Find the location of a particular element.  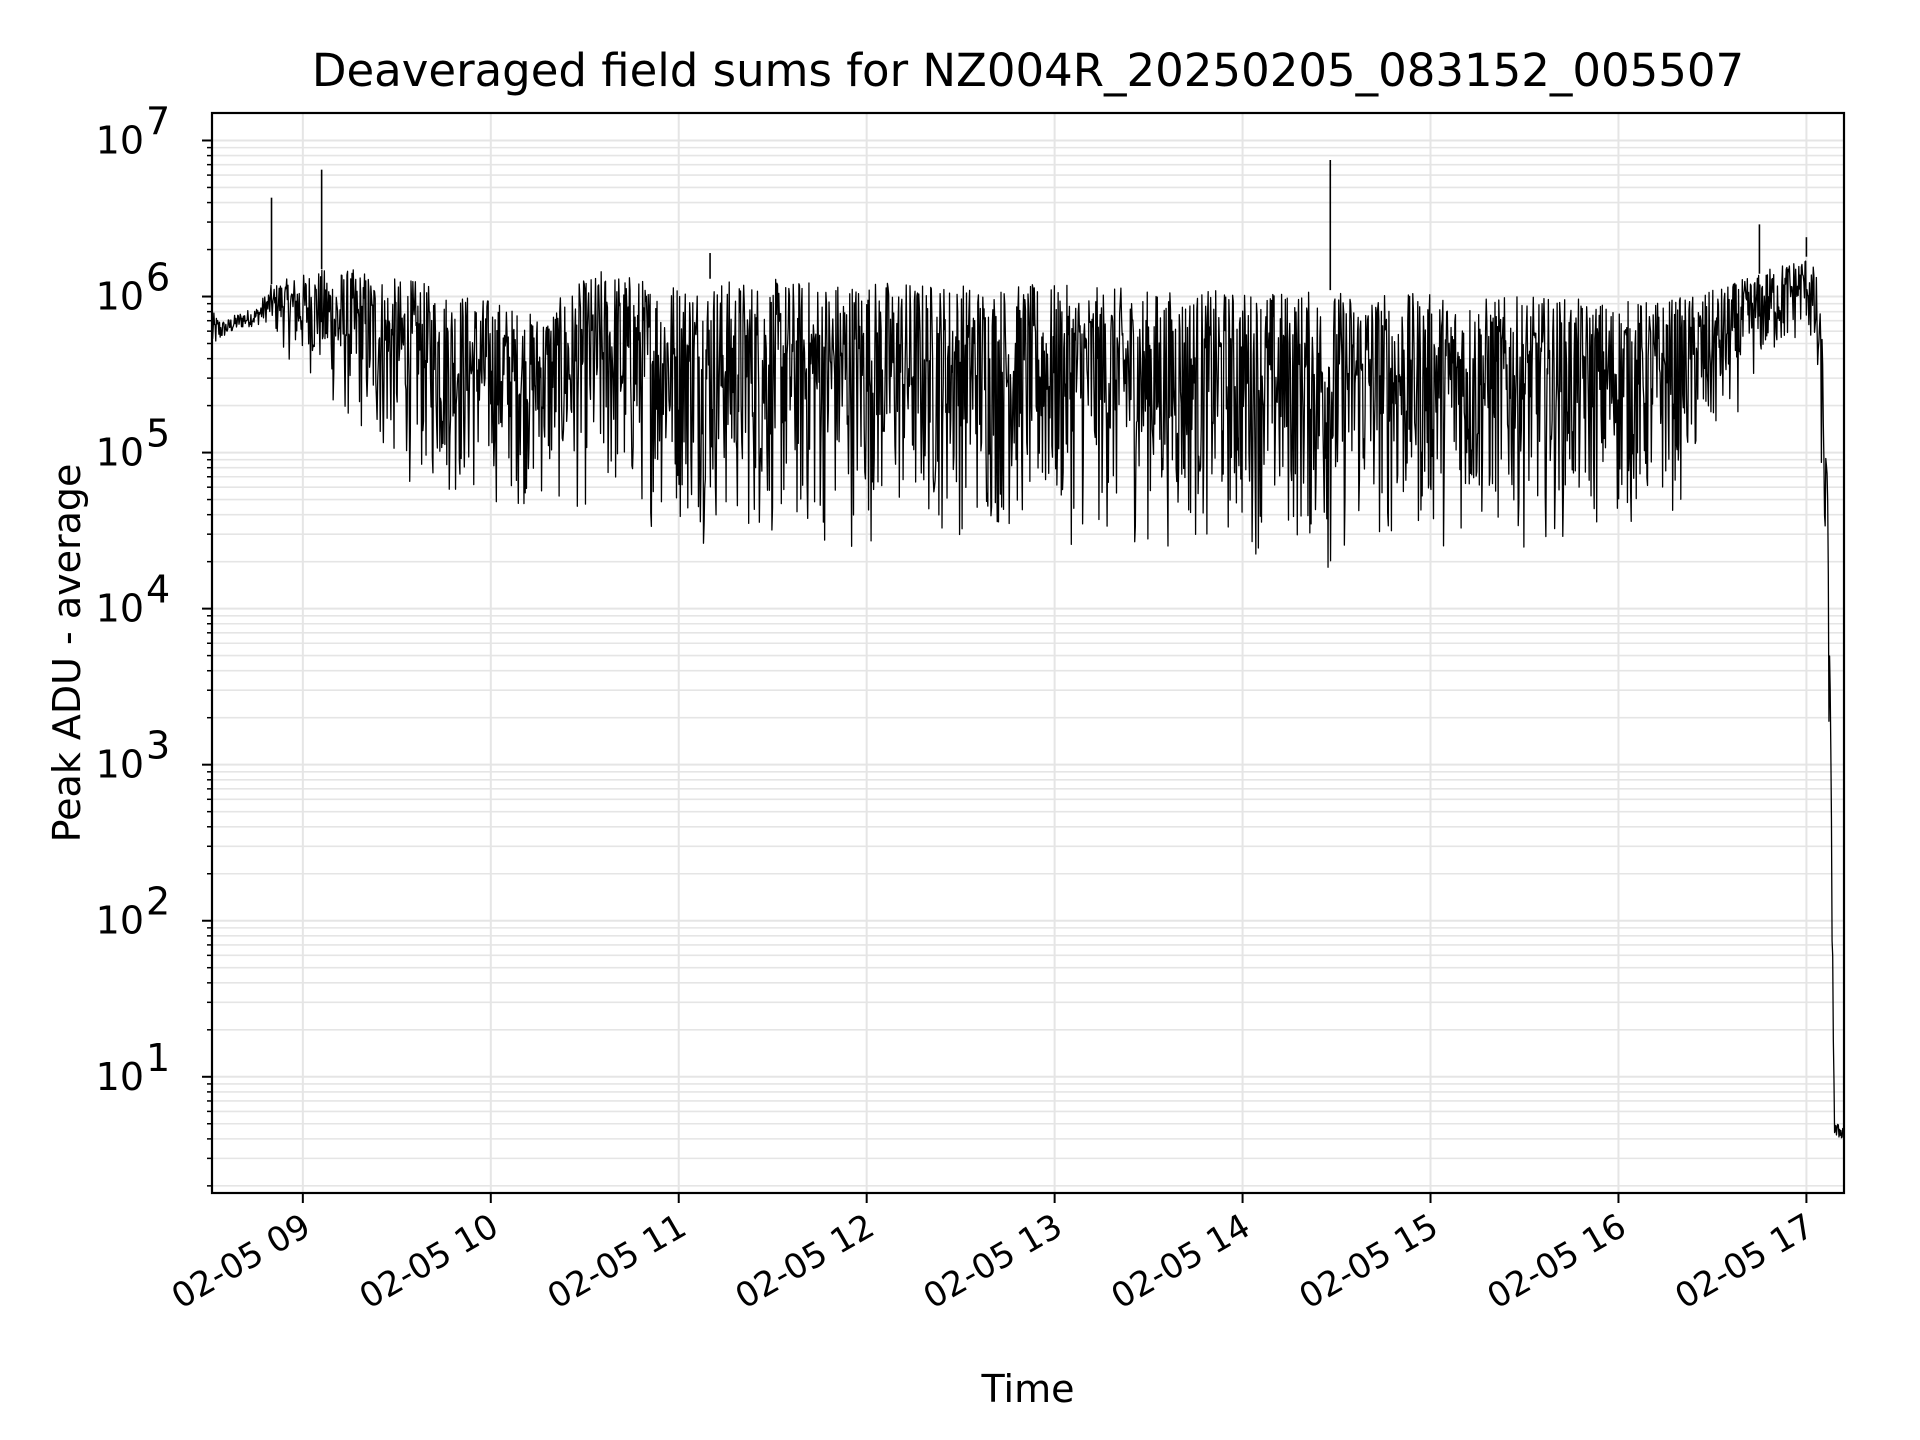

y-tick-label: 10 4 is located at coordinates (133, 599).